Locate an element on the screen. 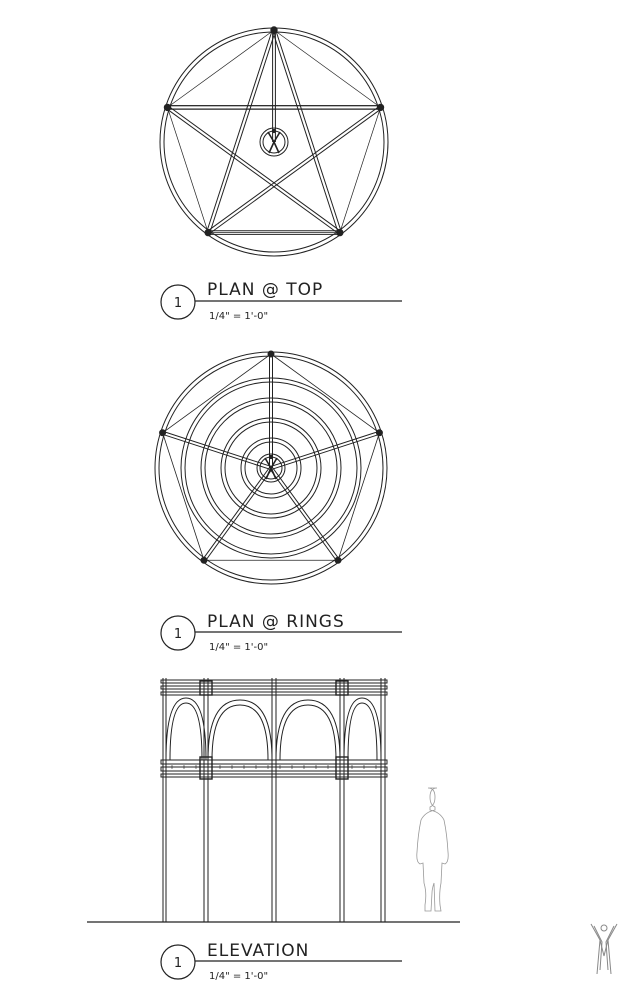 The height and width of the screenshot is (993, 640). view-title: PLAN @ RINGS is located at coordinates (276, 622).